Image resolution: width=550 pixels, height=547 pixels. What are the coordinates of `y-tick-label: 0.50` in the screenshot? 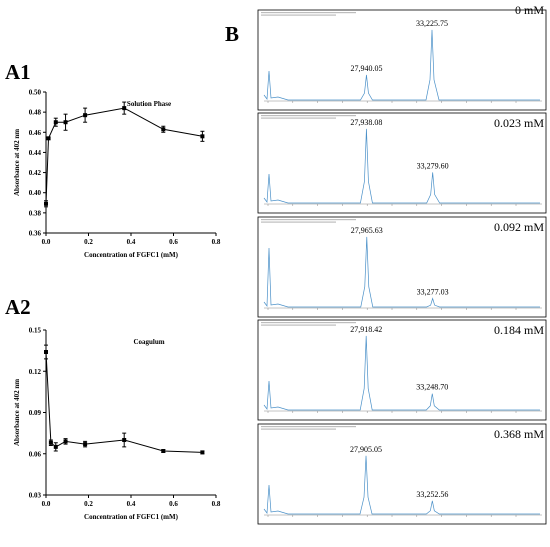 It's located at (35, 93).